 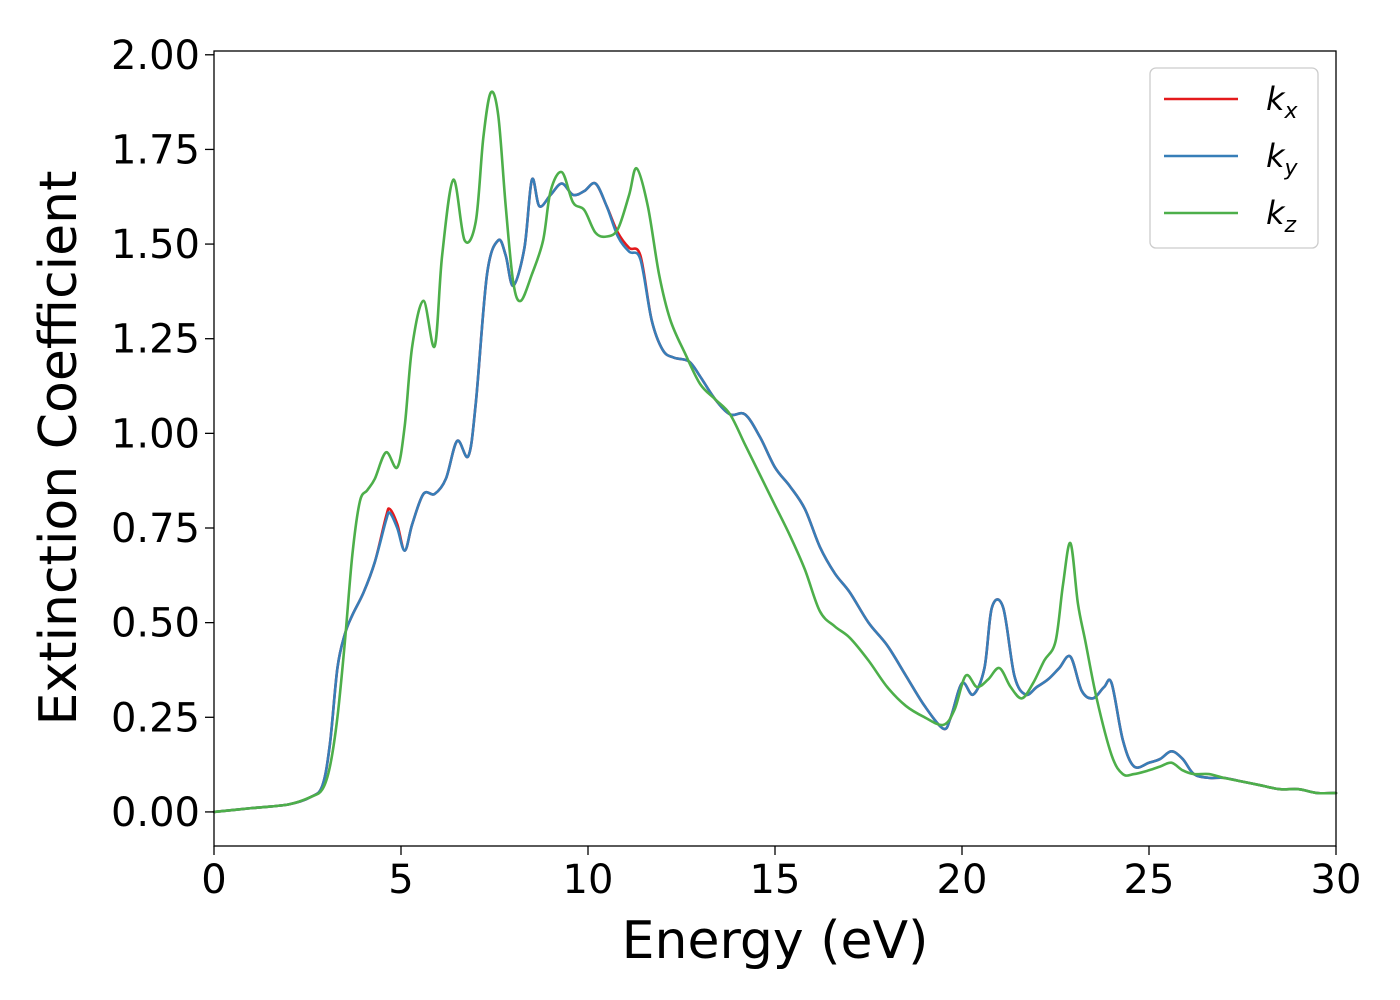 I want to click on legend-subscript: y, so click(x=1291, y=168).